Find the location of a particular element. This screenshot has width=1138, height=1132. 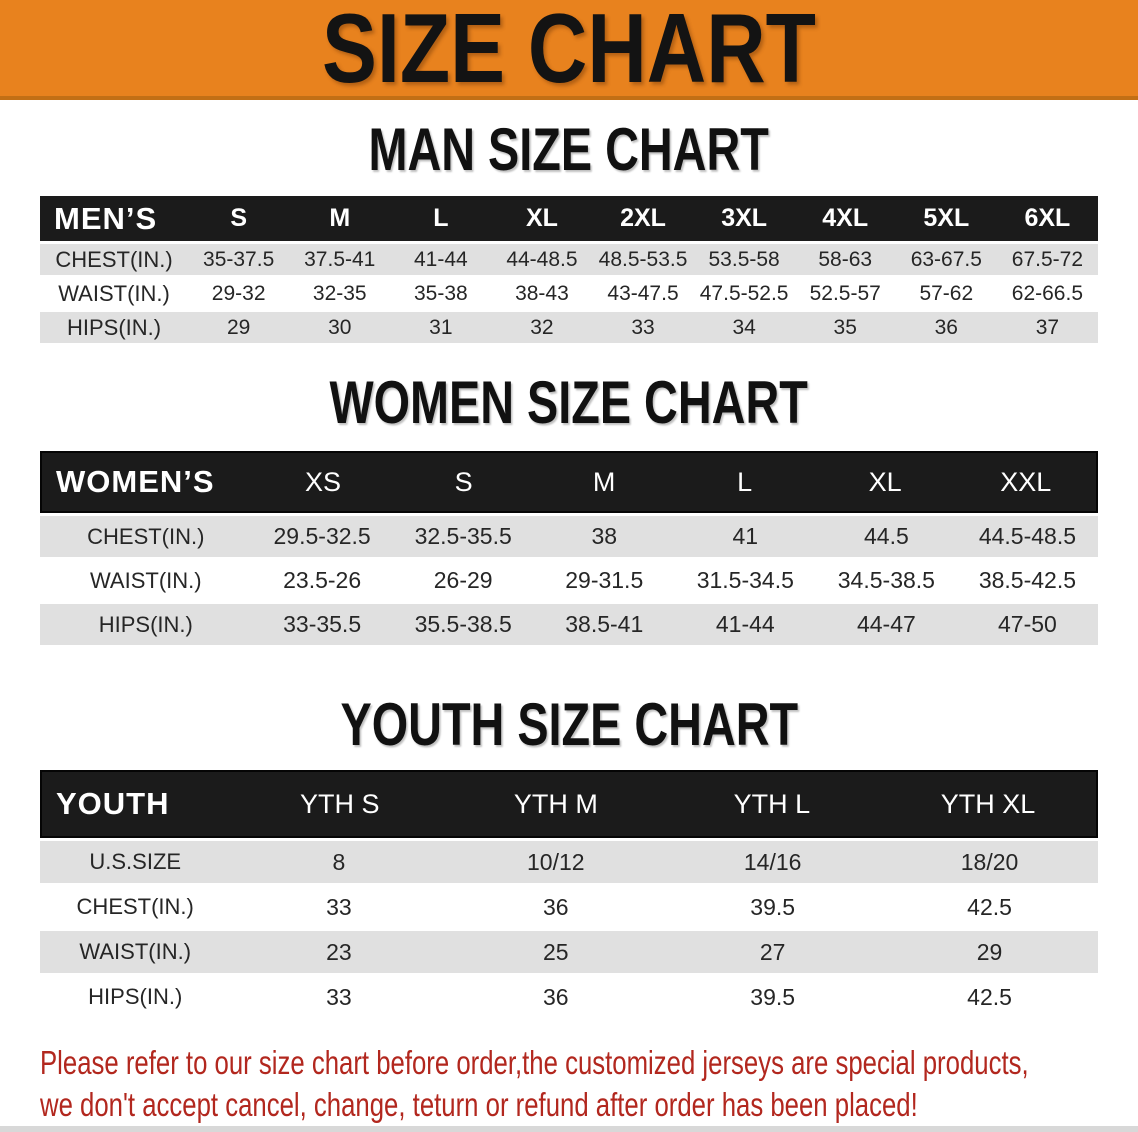

size-value-cell: 35 is located at coordinates (845, 327).